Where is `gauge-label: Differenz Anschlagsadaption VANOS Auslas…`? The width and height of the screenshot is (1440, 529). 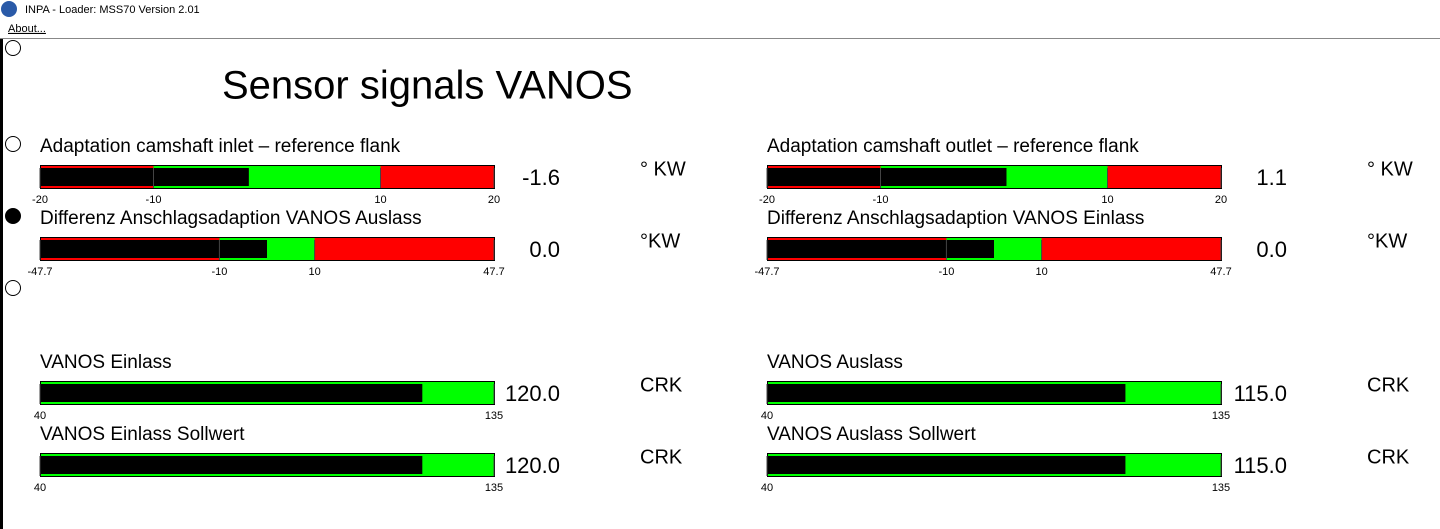
gauge-label: Differenz Anschlagsadaption VANOS Auslas… is located at coordinates (231, 218).